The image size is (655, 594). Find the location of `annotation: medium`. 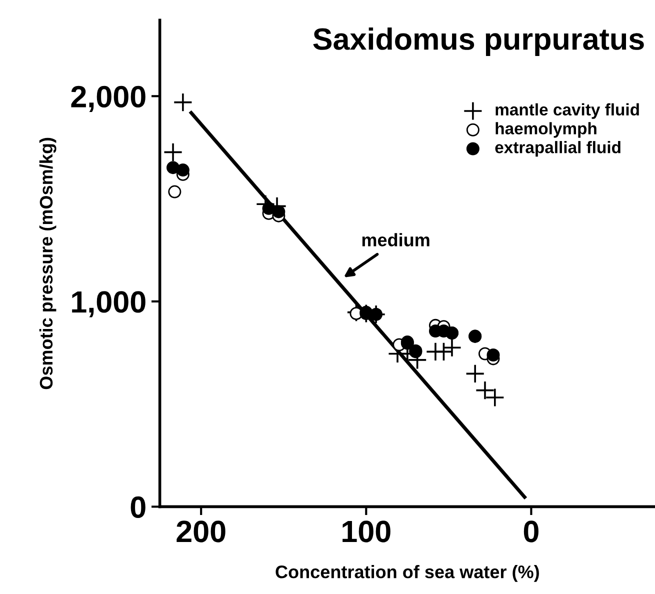

annotation: medium is located at coordinates (396, 239).